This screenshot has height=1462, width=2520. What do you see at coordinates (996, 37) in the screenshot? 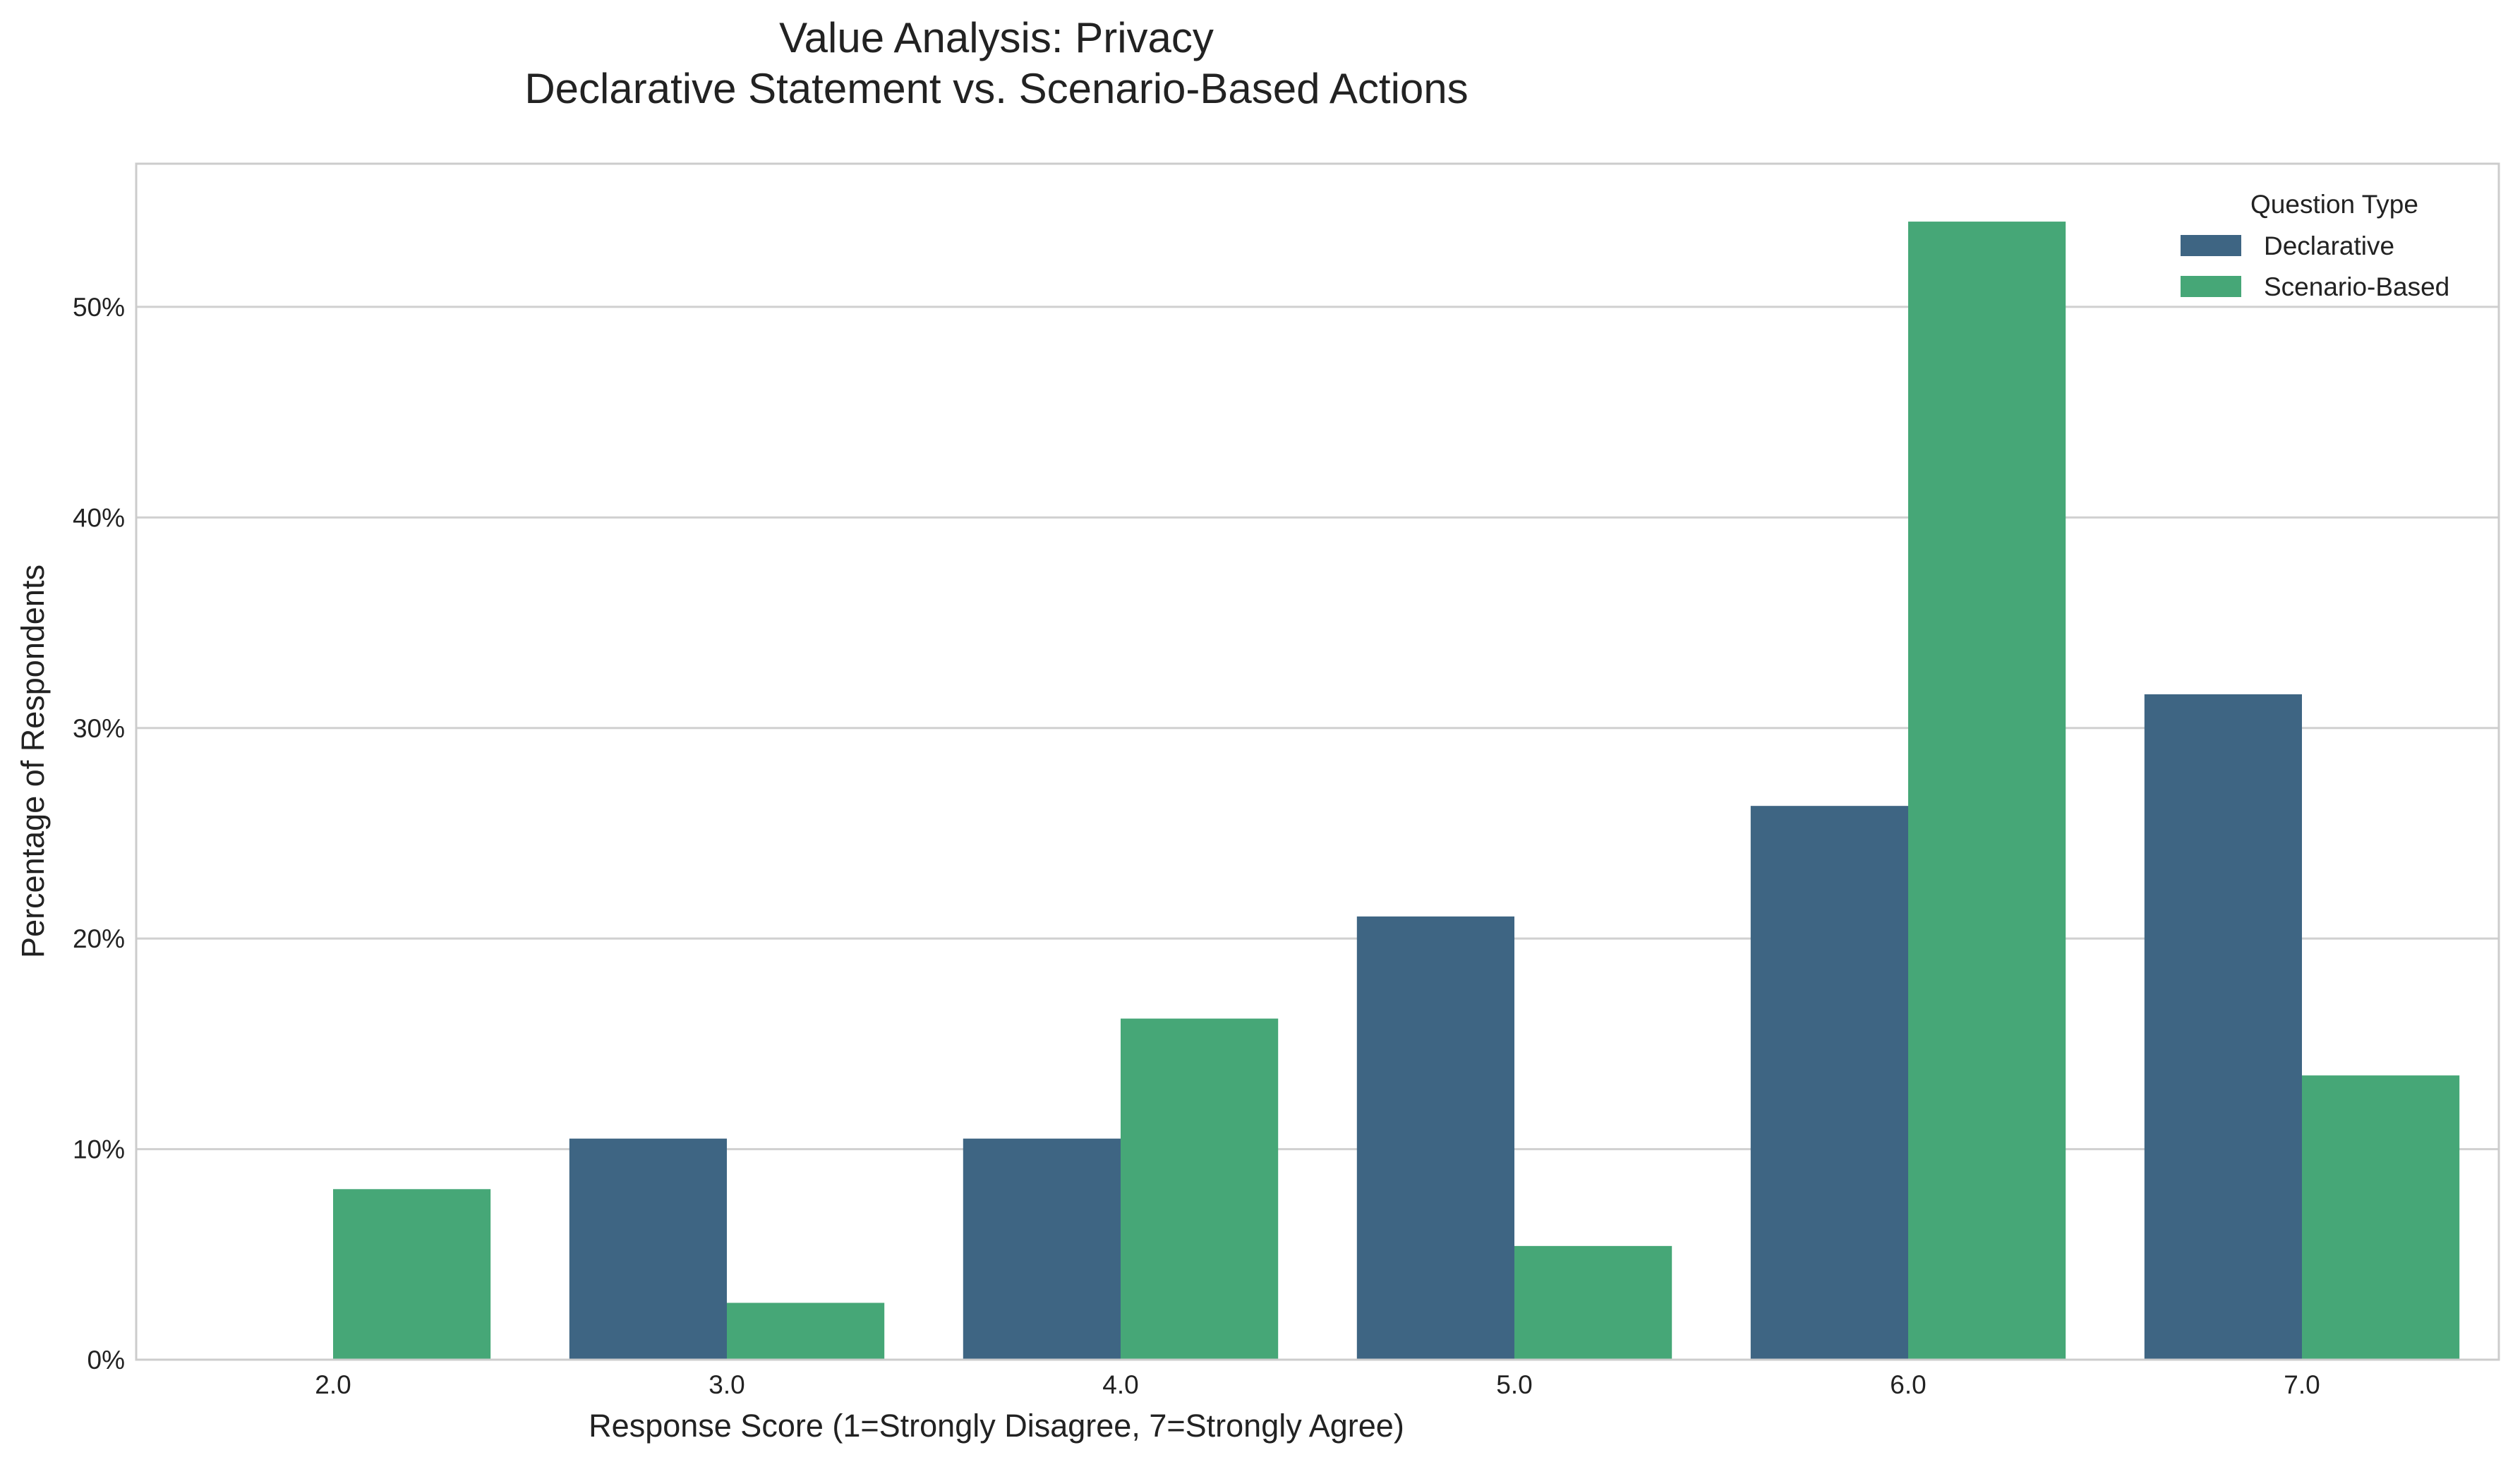
I see `chart-title-line1: Value Analysis: Privacy` at bounding box center [996, 37].